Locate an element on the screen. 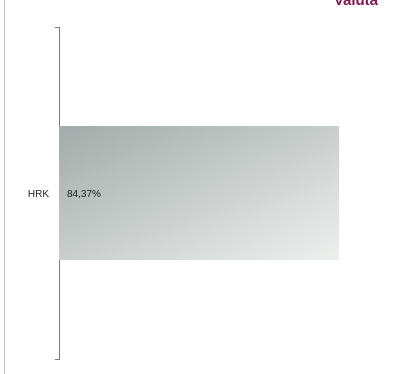 Image resolution: width=404 pixels, height=374 pixels. label-layer: HRK 84,37% is located at coordinates (64, 194).